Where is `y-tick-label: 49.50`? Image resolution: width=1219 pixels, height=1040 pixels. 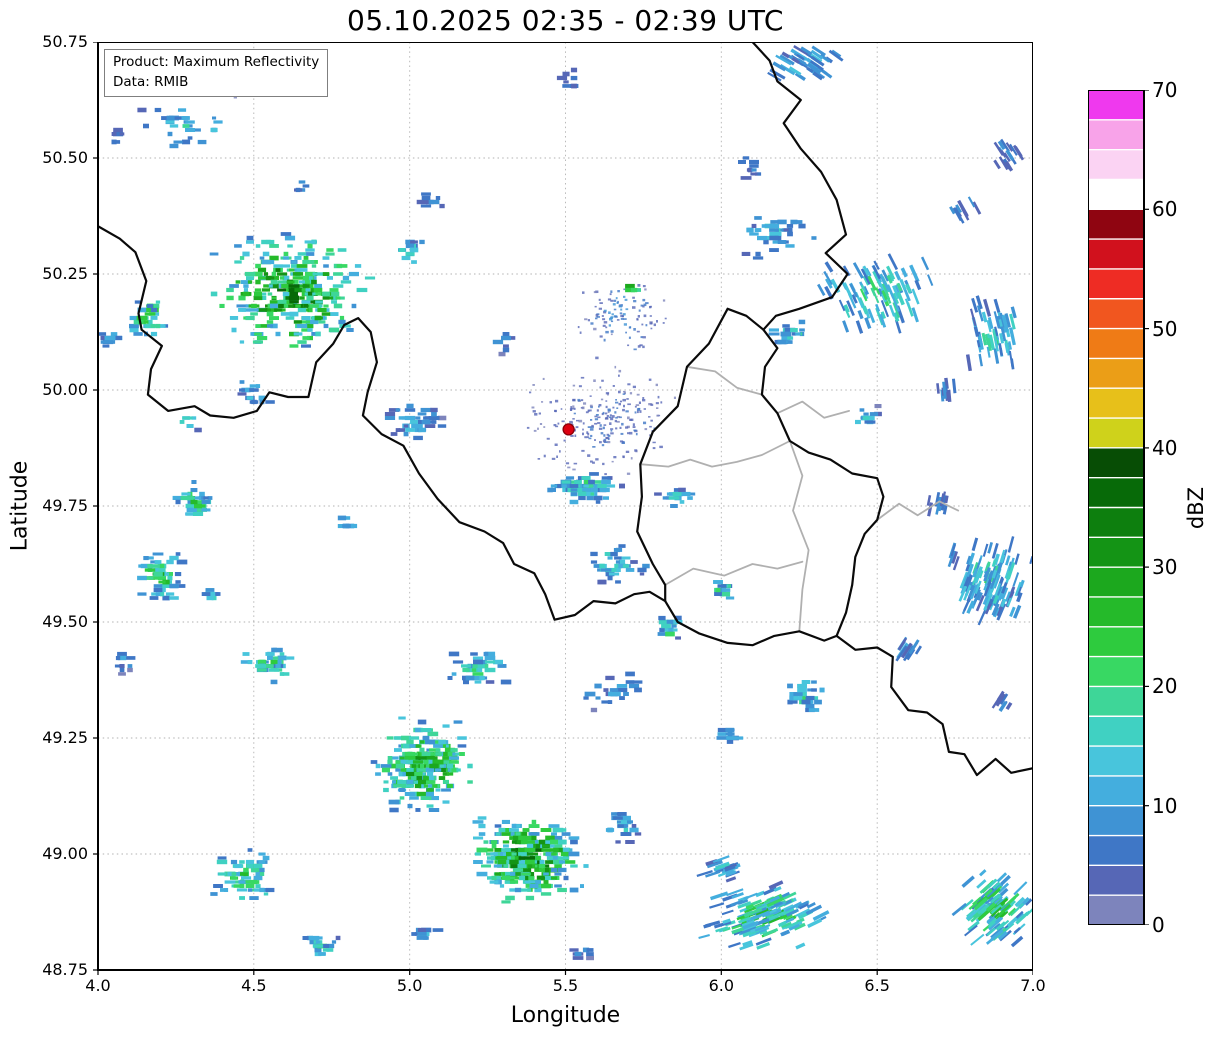 y-tick-label: 49.50 is located at coordinates (65, 621).